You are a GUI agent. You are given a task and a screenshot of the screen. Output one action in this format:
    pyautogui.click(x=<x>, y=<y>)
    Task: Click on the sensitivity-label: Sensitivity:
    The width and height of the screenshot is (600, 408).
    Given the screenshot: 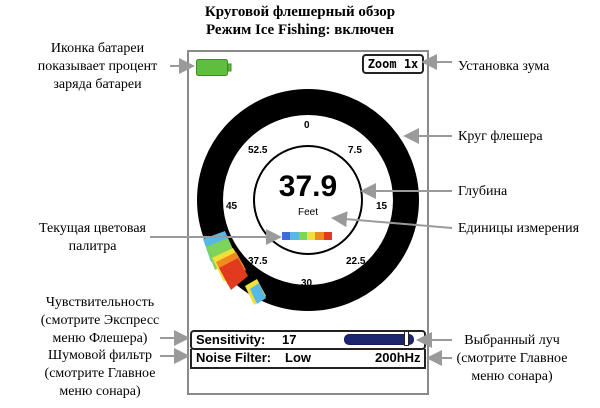 What is the action you would take?
    pyautogui.click(x=231, y=339)
    